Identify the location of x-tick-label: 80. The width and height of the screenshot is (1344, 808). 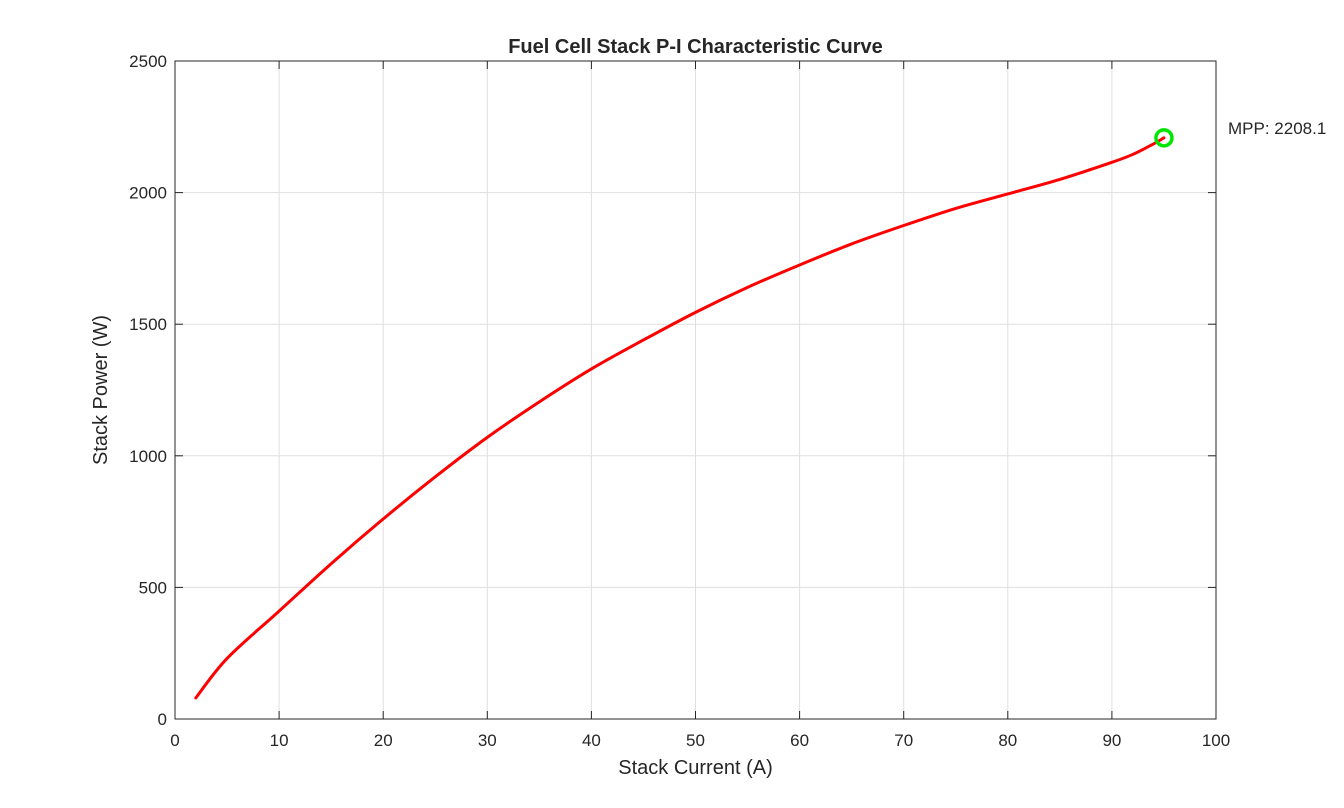
(1007, 740).